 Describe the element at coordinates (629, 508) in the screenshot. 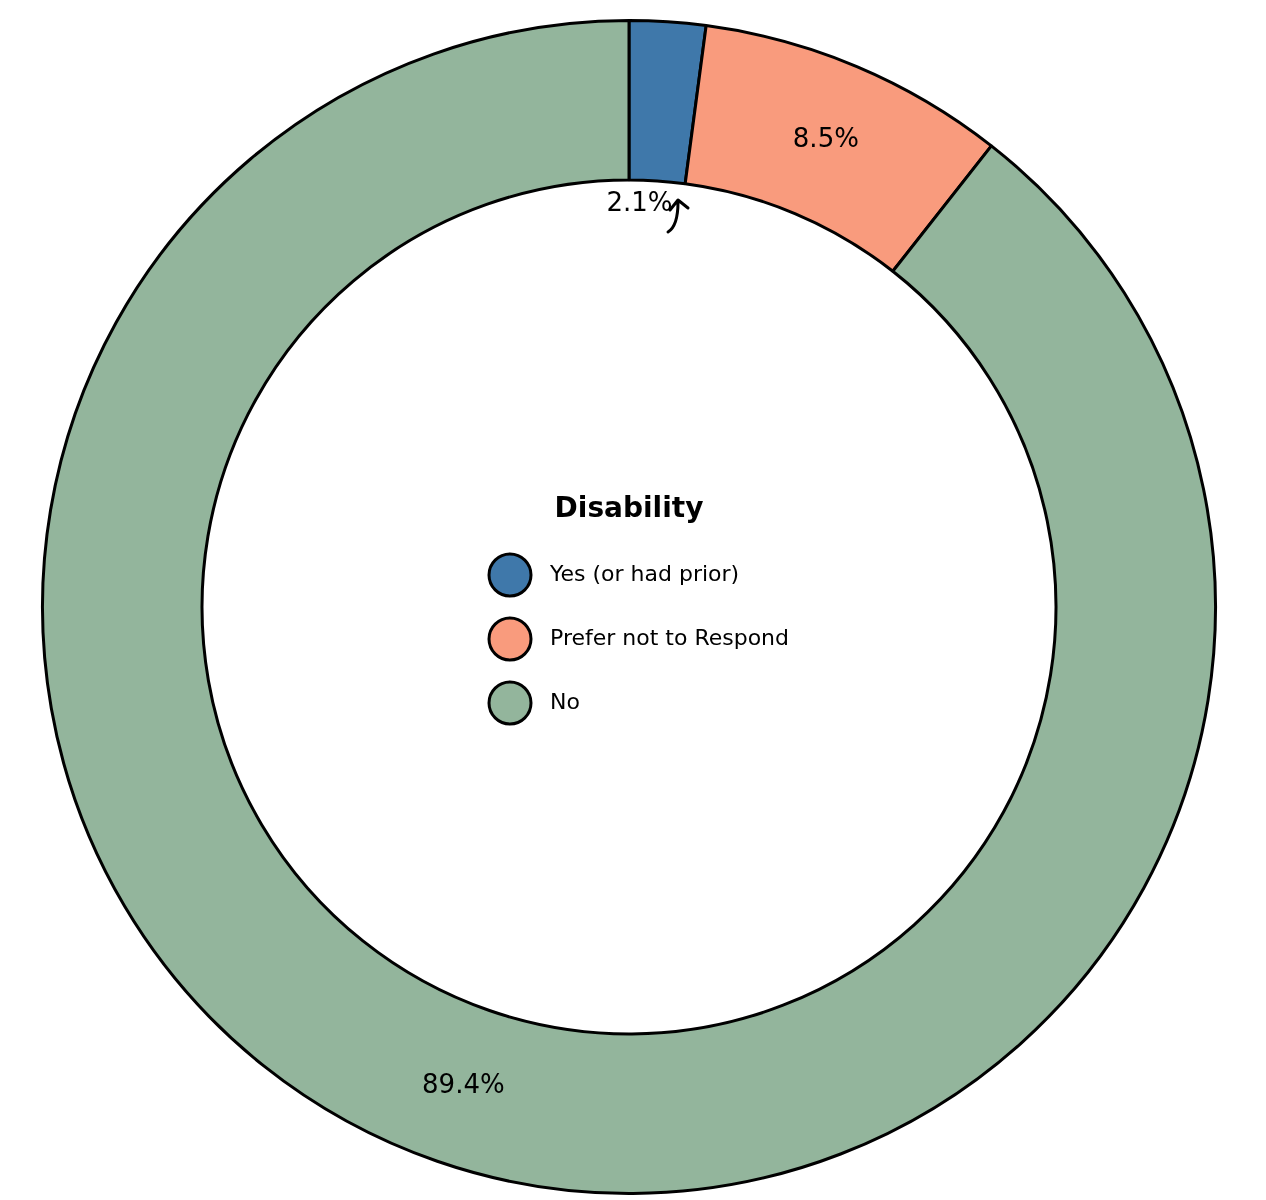

I see `legend-title: Disability` at that location.